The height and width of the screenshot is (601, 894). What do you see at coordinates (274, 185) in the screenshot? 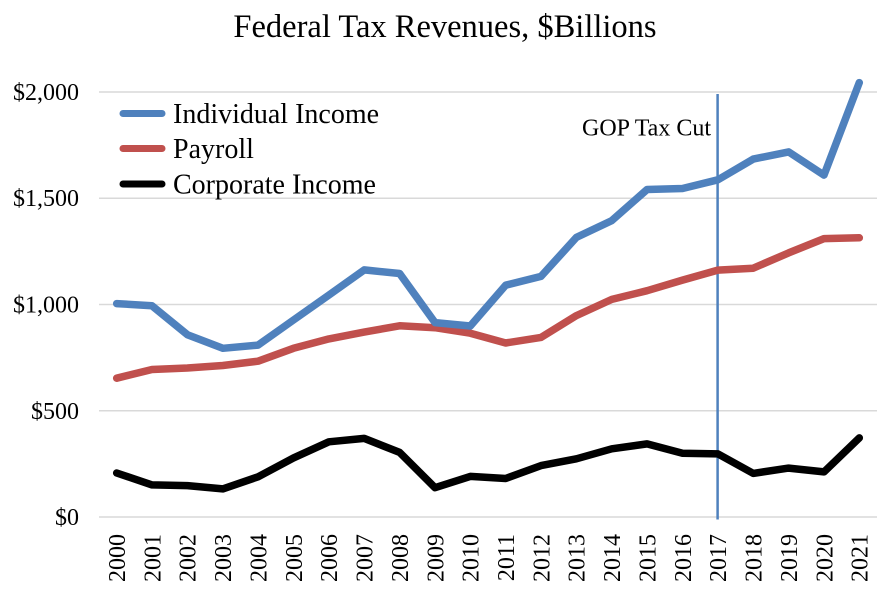
I see `svg-text: Corporate Income` at bounding box center [274, 185].